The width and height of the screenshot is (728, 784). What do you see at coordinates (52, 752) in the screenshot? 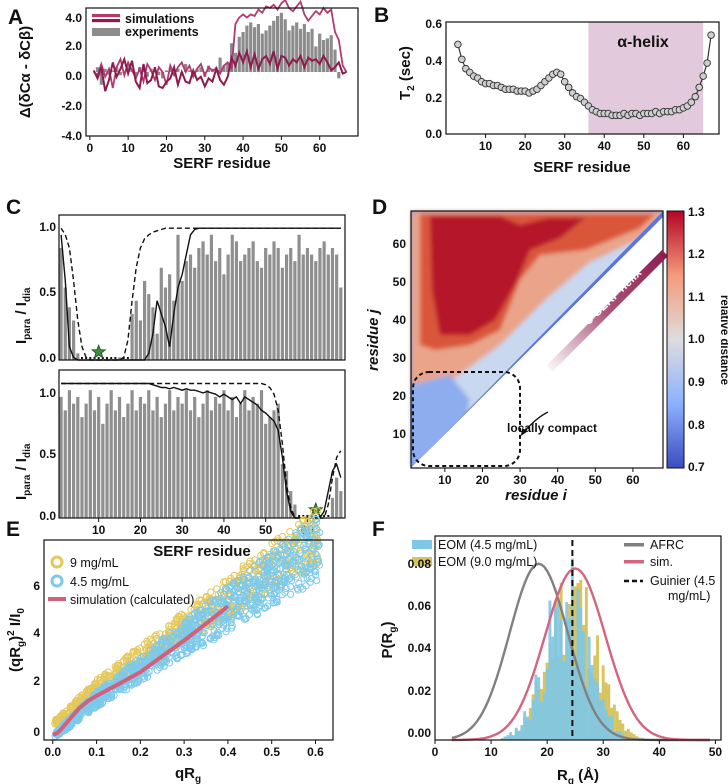
I see `e-xtick-label: 0.0` at bounding box center [52, 752].